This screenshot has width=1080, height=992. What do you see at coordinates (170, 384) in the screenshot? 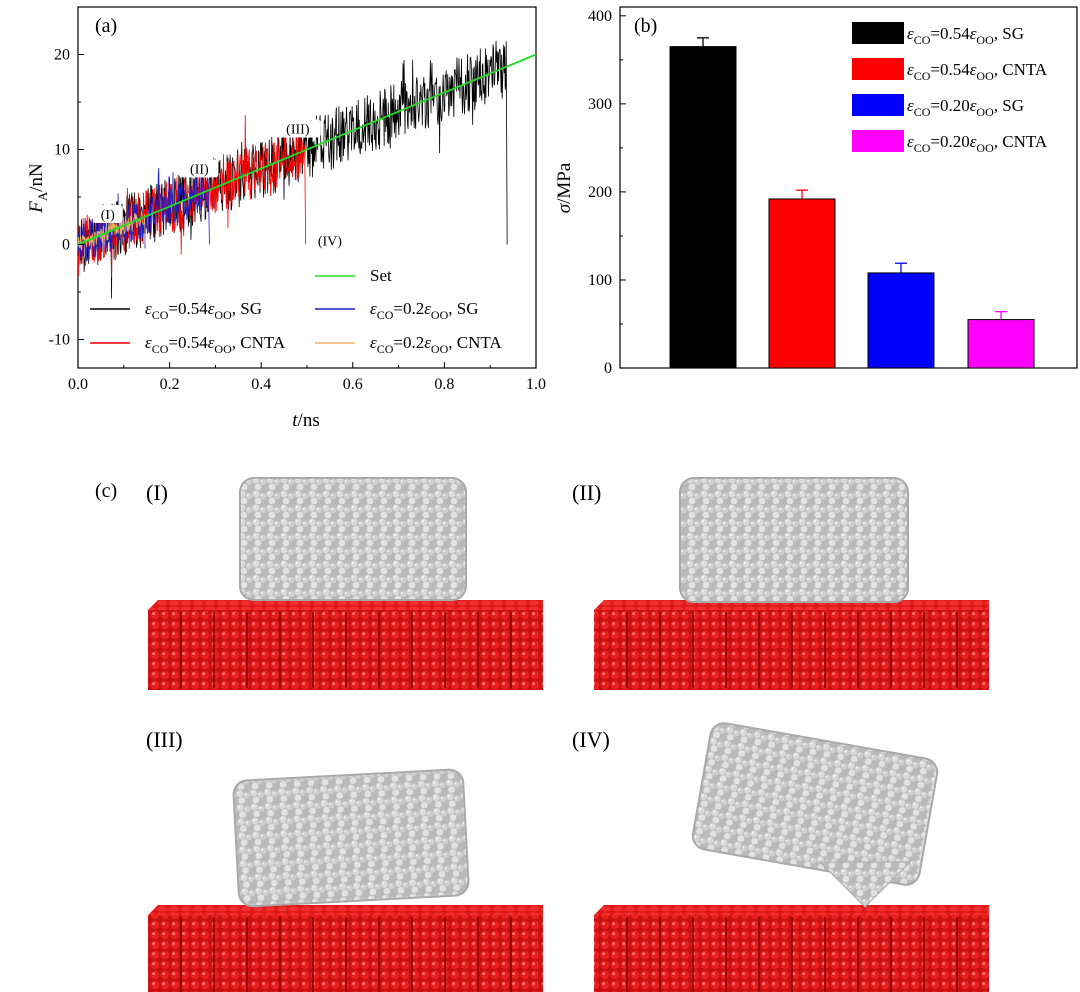
I see `x-tick-label: 0.2` at bounding box center [170, 384].